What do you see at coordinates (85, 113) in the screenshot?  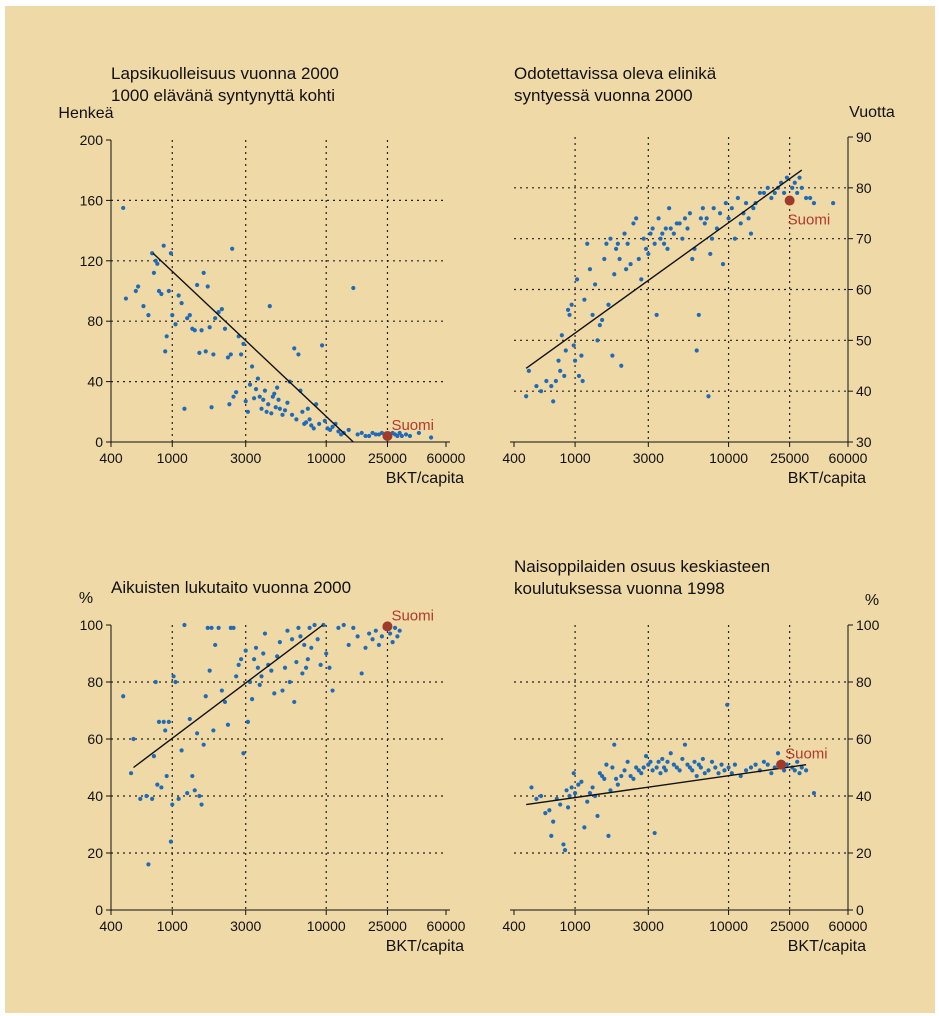 I see `y-axis-label: Henkeä` at bounding box center [85, 113].